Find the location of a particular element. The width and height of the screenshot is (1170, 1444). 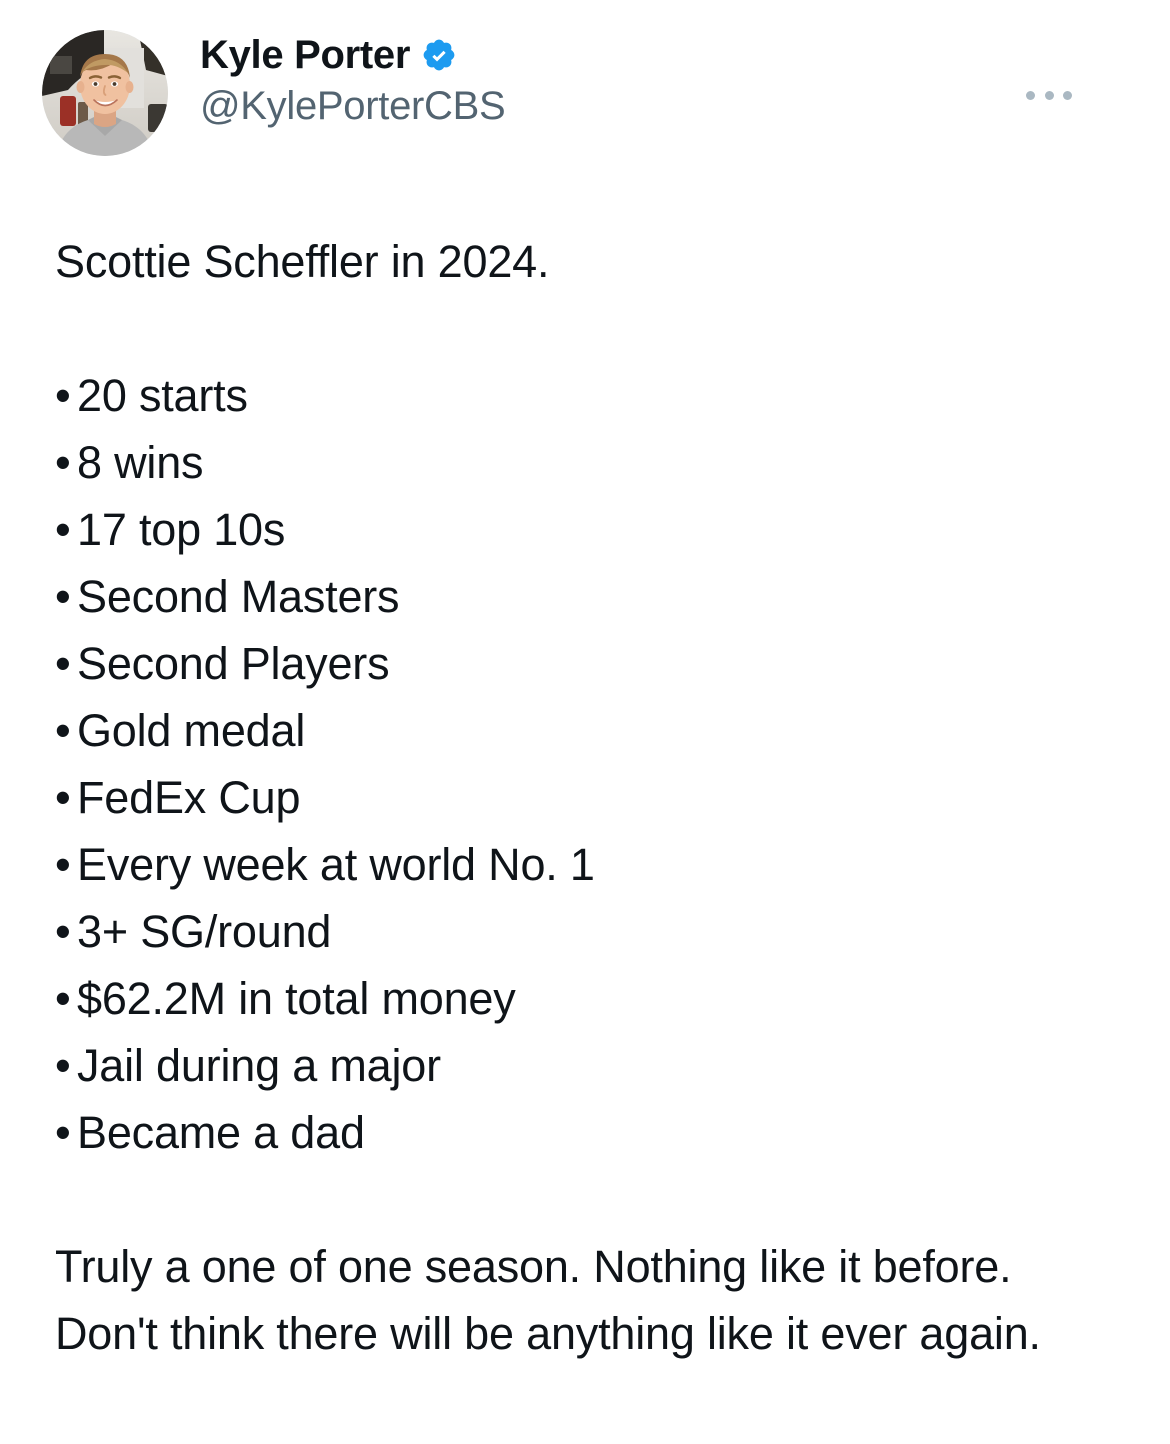

tweet-lead-line: Scottie Scheffler in 2024. is located at coordinates (302, 261).